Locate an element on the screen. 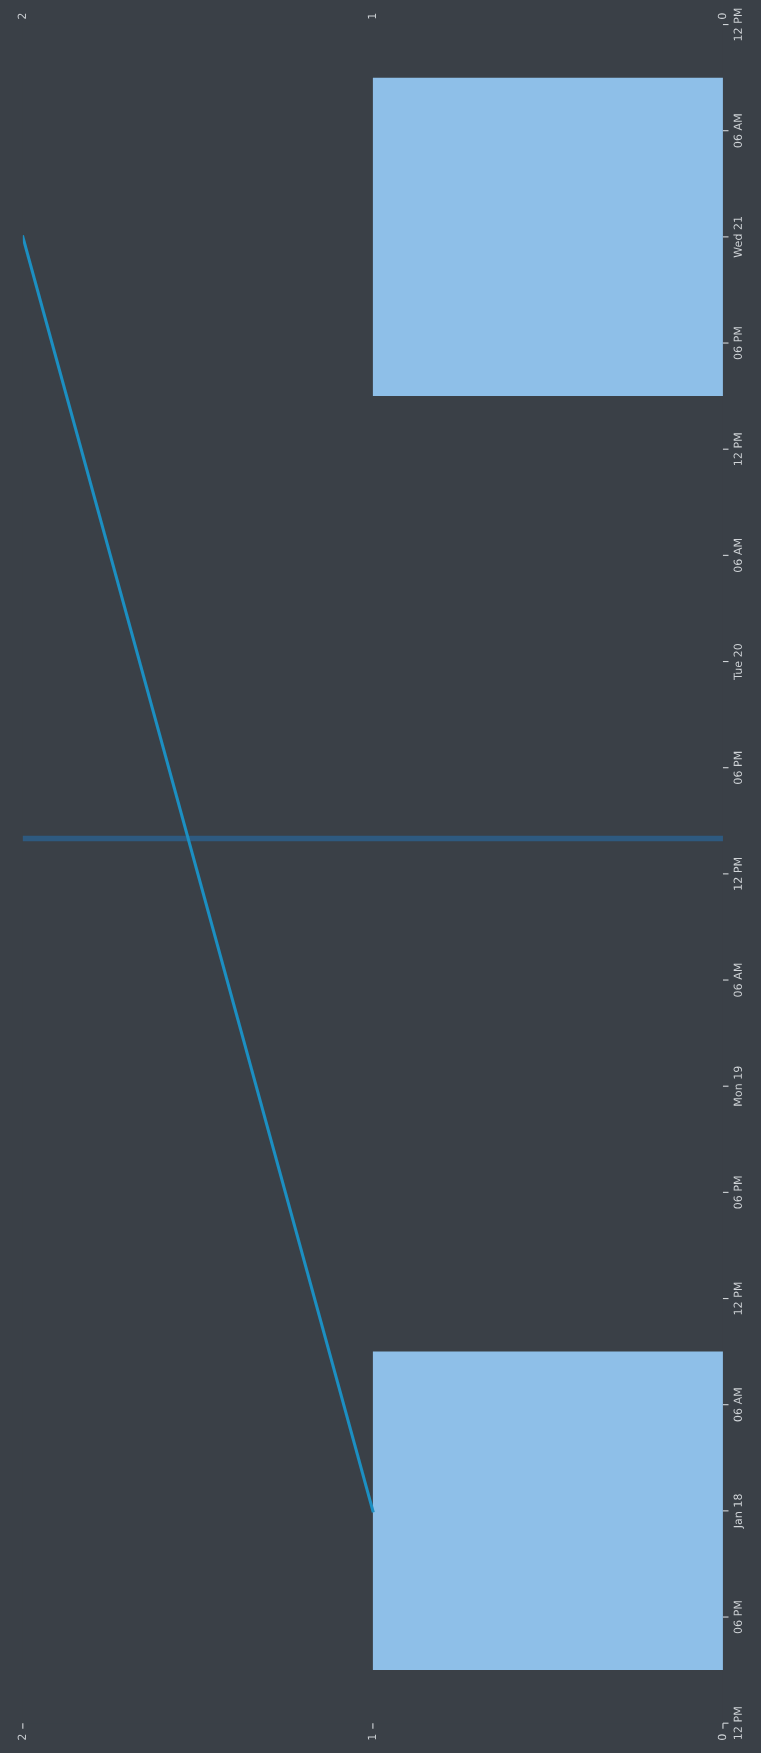 The height and width of the screenshot is (1753, 761). x2-tick-label: 2 is located at coordinates (21, 1737).